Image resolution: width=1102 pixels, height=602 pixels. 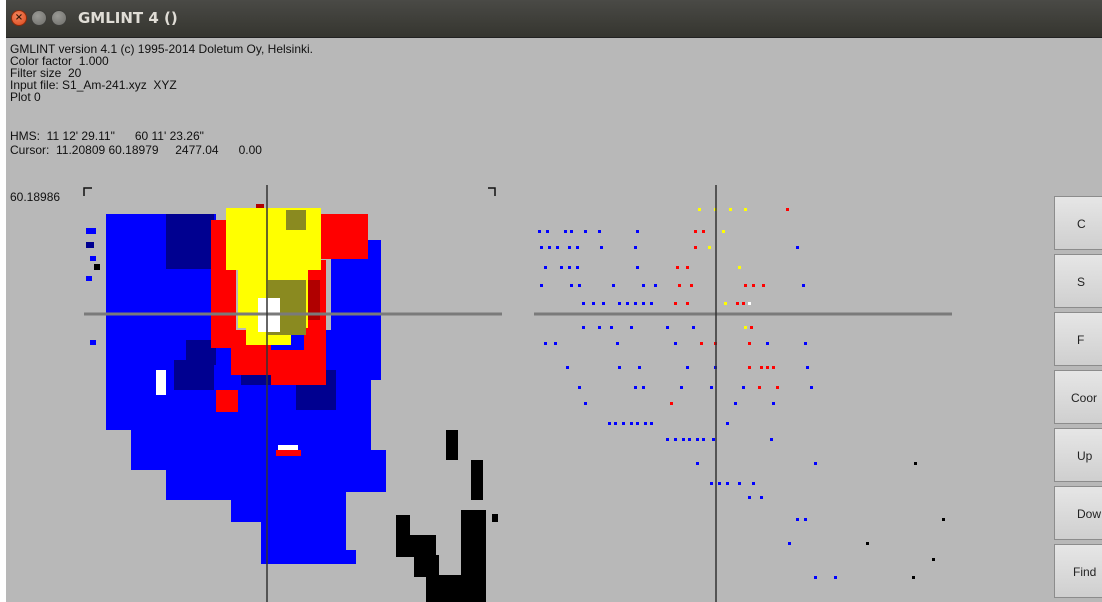 I want to click on title-bar: × GMLINT 4 (), so click(x=554, y=19).